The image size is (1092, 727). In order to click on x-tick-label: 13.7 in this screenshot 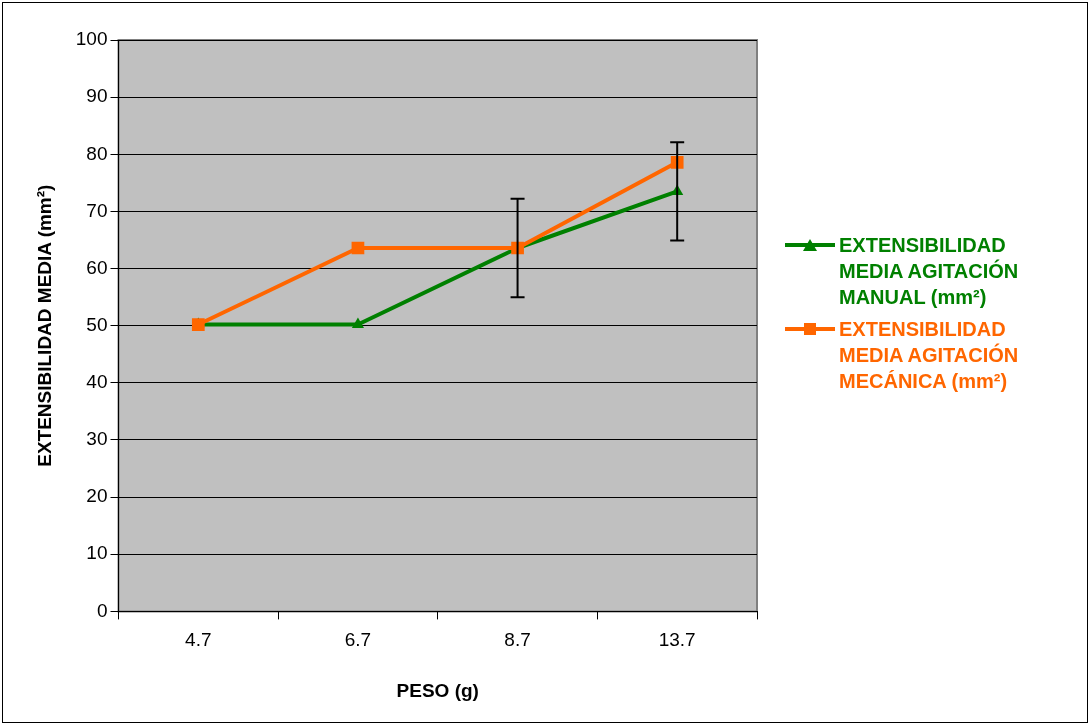, I will do `click(677, 640)`.